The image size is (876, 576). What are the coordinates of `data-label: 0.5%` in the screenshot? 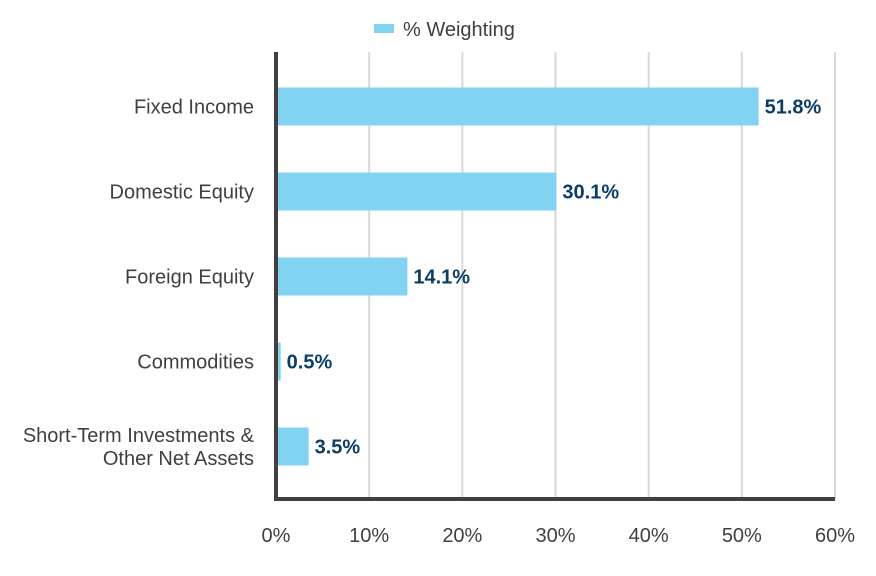 It's located at (310, 363).